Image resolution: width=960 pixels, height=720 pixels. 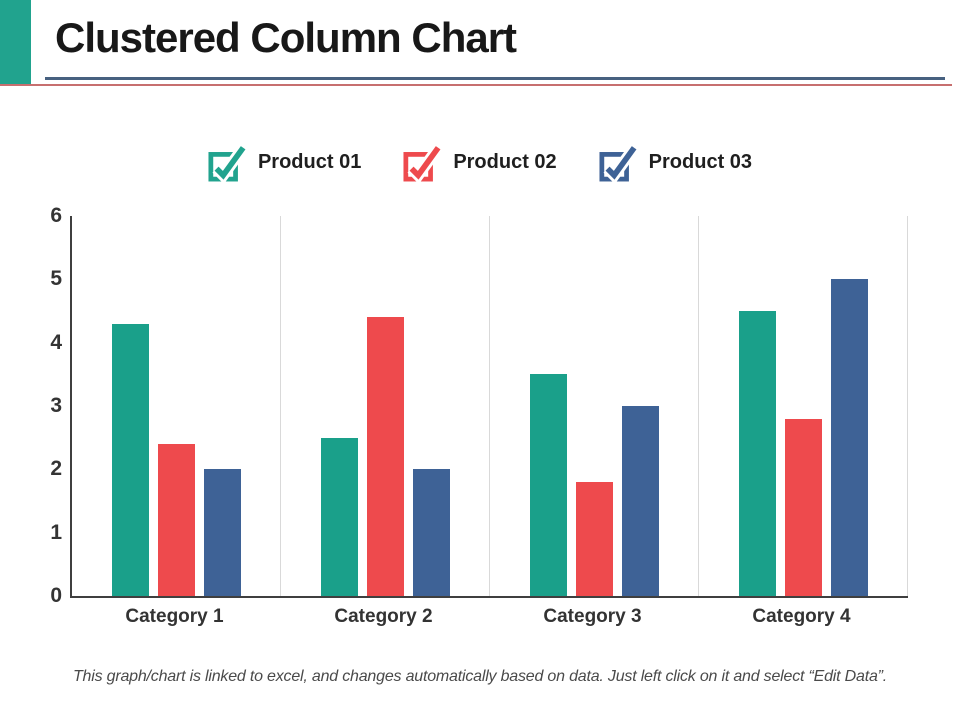 I want to click on legend-label: Product 02, so click(x=505, y=161).